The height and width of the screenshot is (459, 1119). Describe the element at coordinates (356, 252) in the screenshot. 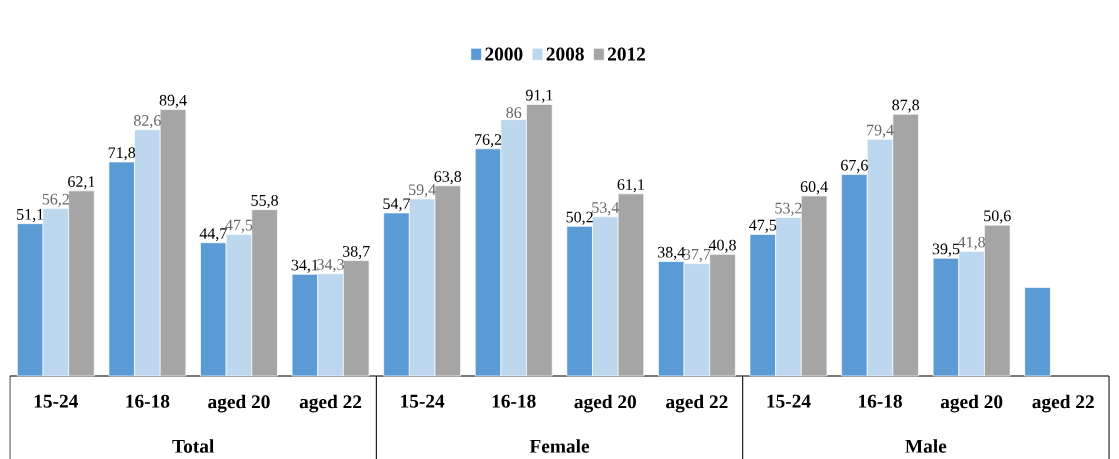

I see `data-label: 38,7` at that location.